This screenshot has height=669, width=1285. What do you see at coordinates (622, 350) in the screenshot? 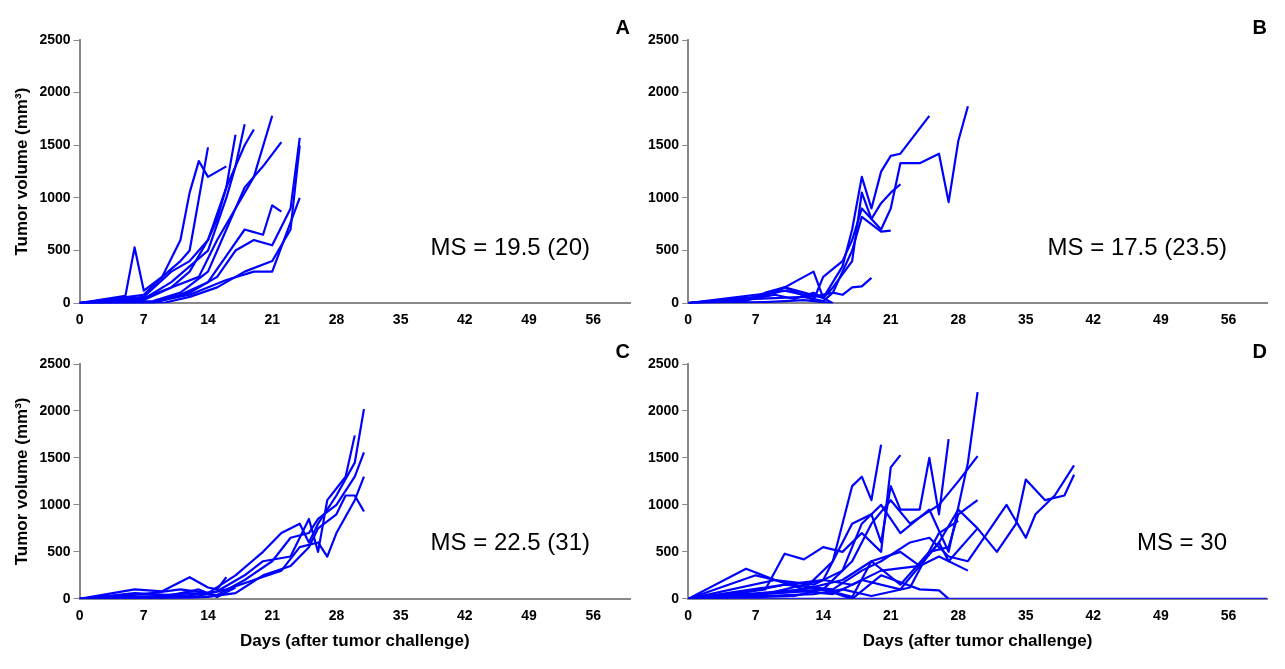
I see `chart-title: C` at bounding box center [622, 350].